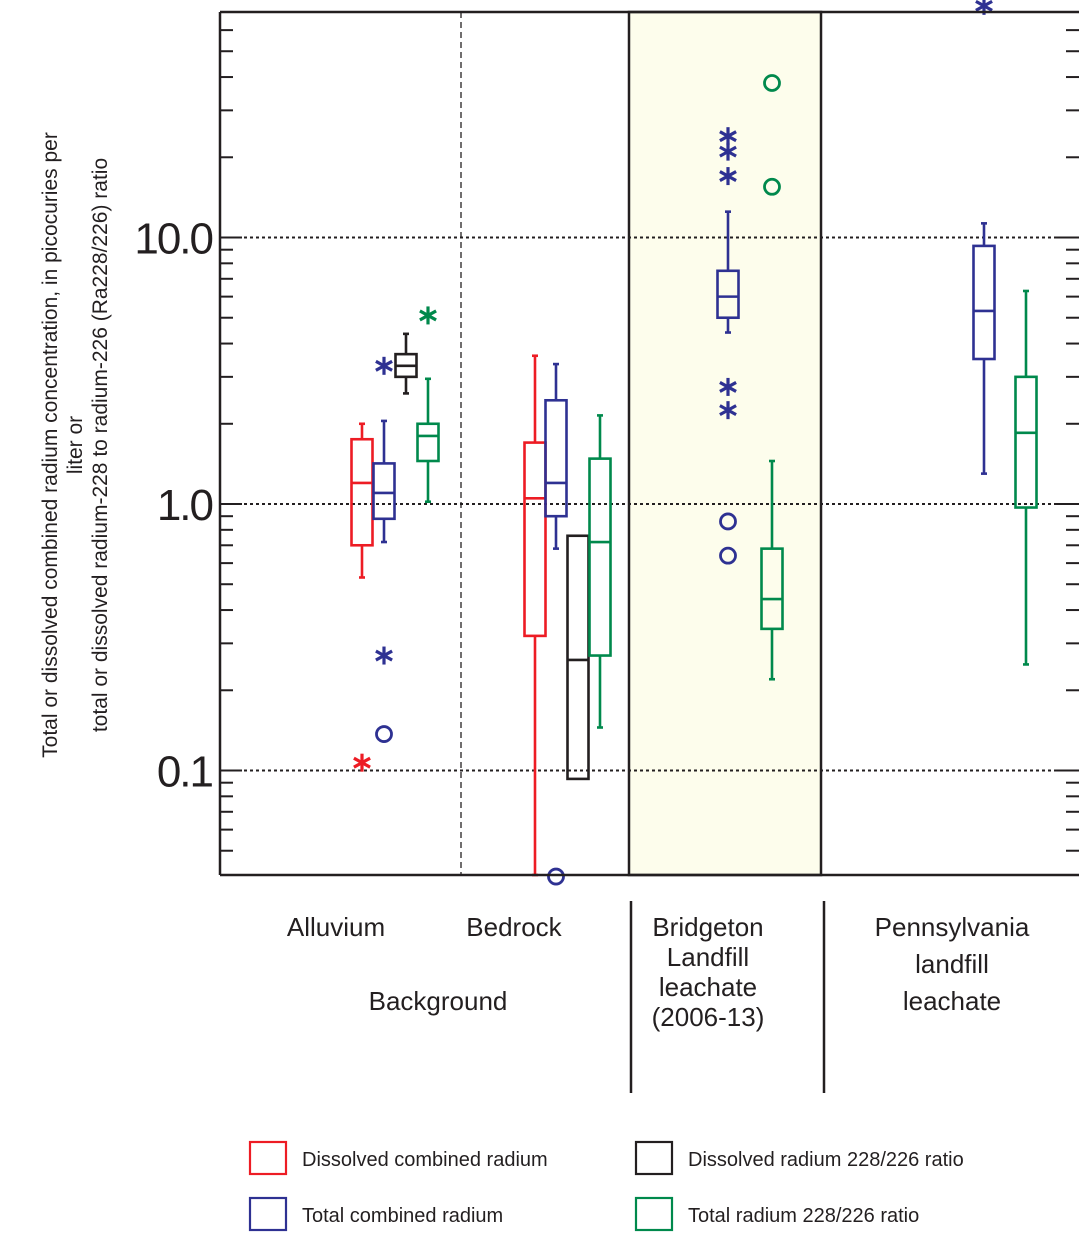 This screenshot has width=1079, height=1237. What do you see at coordinates (173, 239) in the screenshot?
I see `y-tick-label-2: 10.0` at bounding box center [173, 239].